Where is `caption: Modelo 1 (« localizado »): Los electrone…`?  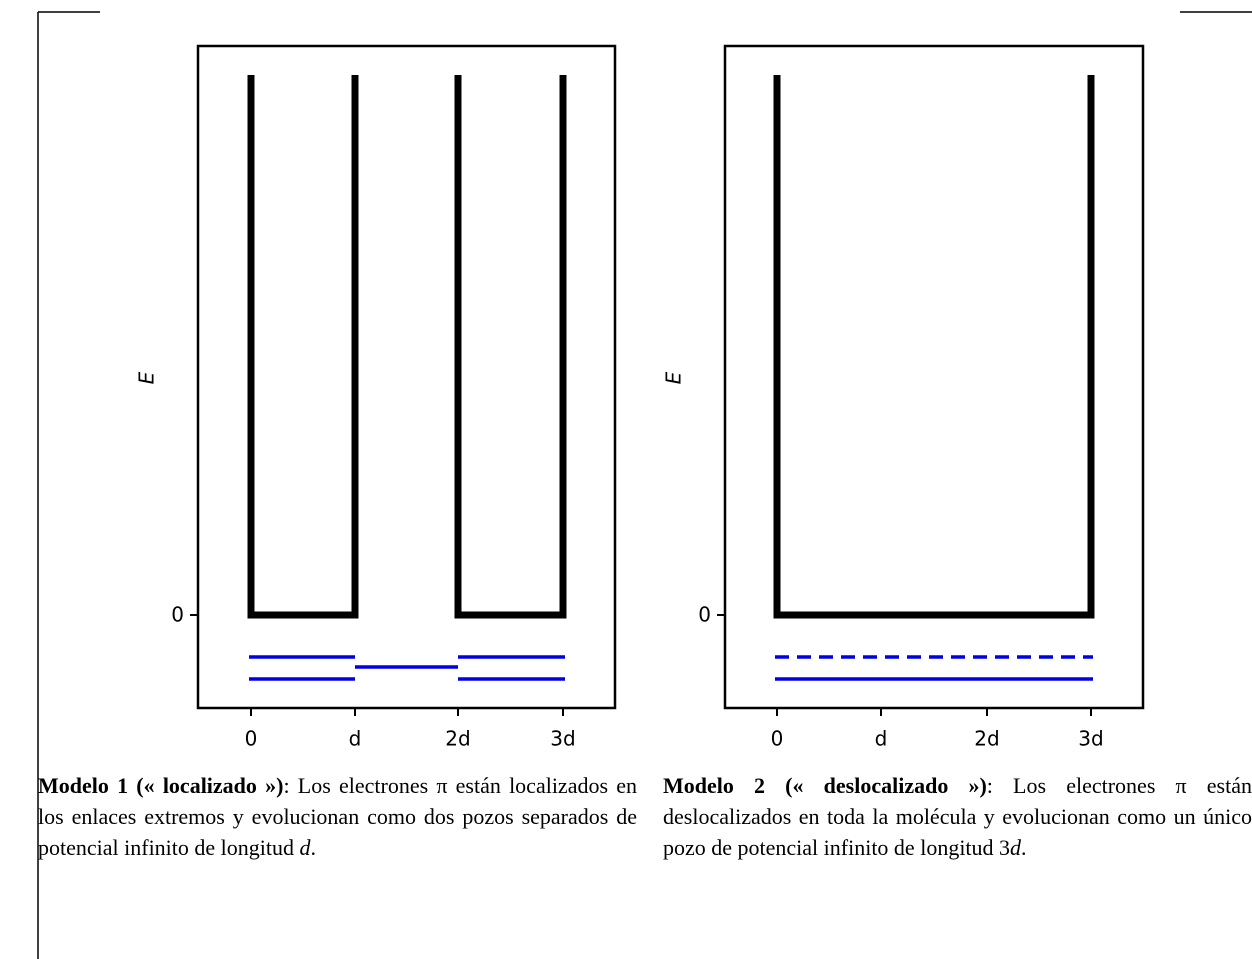
caption: Modelo 1 (« localizado »): Los electrone… is located at coordinates (337, 816).